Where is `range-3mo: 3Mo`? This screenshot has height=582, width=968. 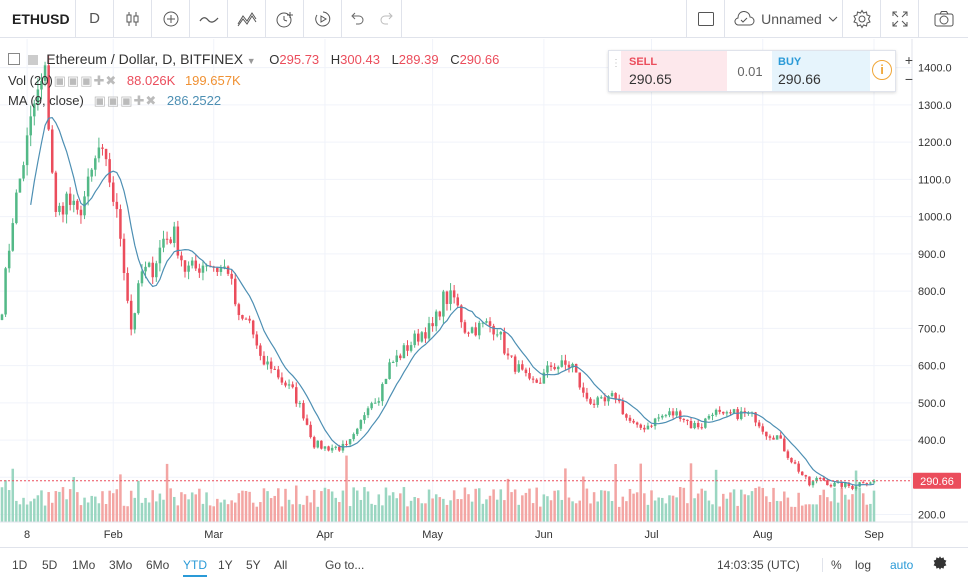 range-3mo: 3Mo is located at coordinates (121, 565).